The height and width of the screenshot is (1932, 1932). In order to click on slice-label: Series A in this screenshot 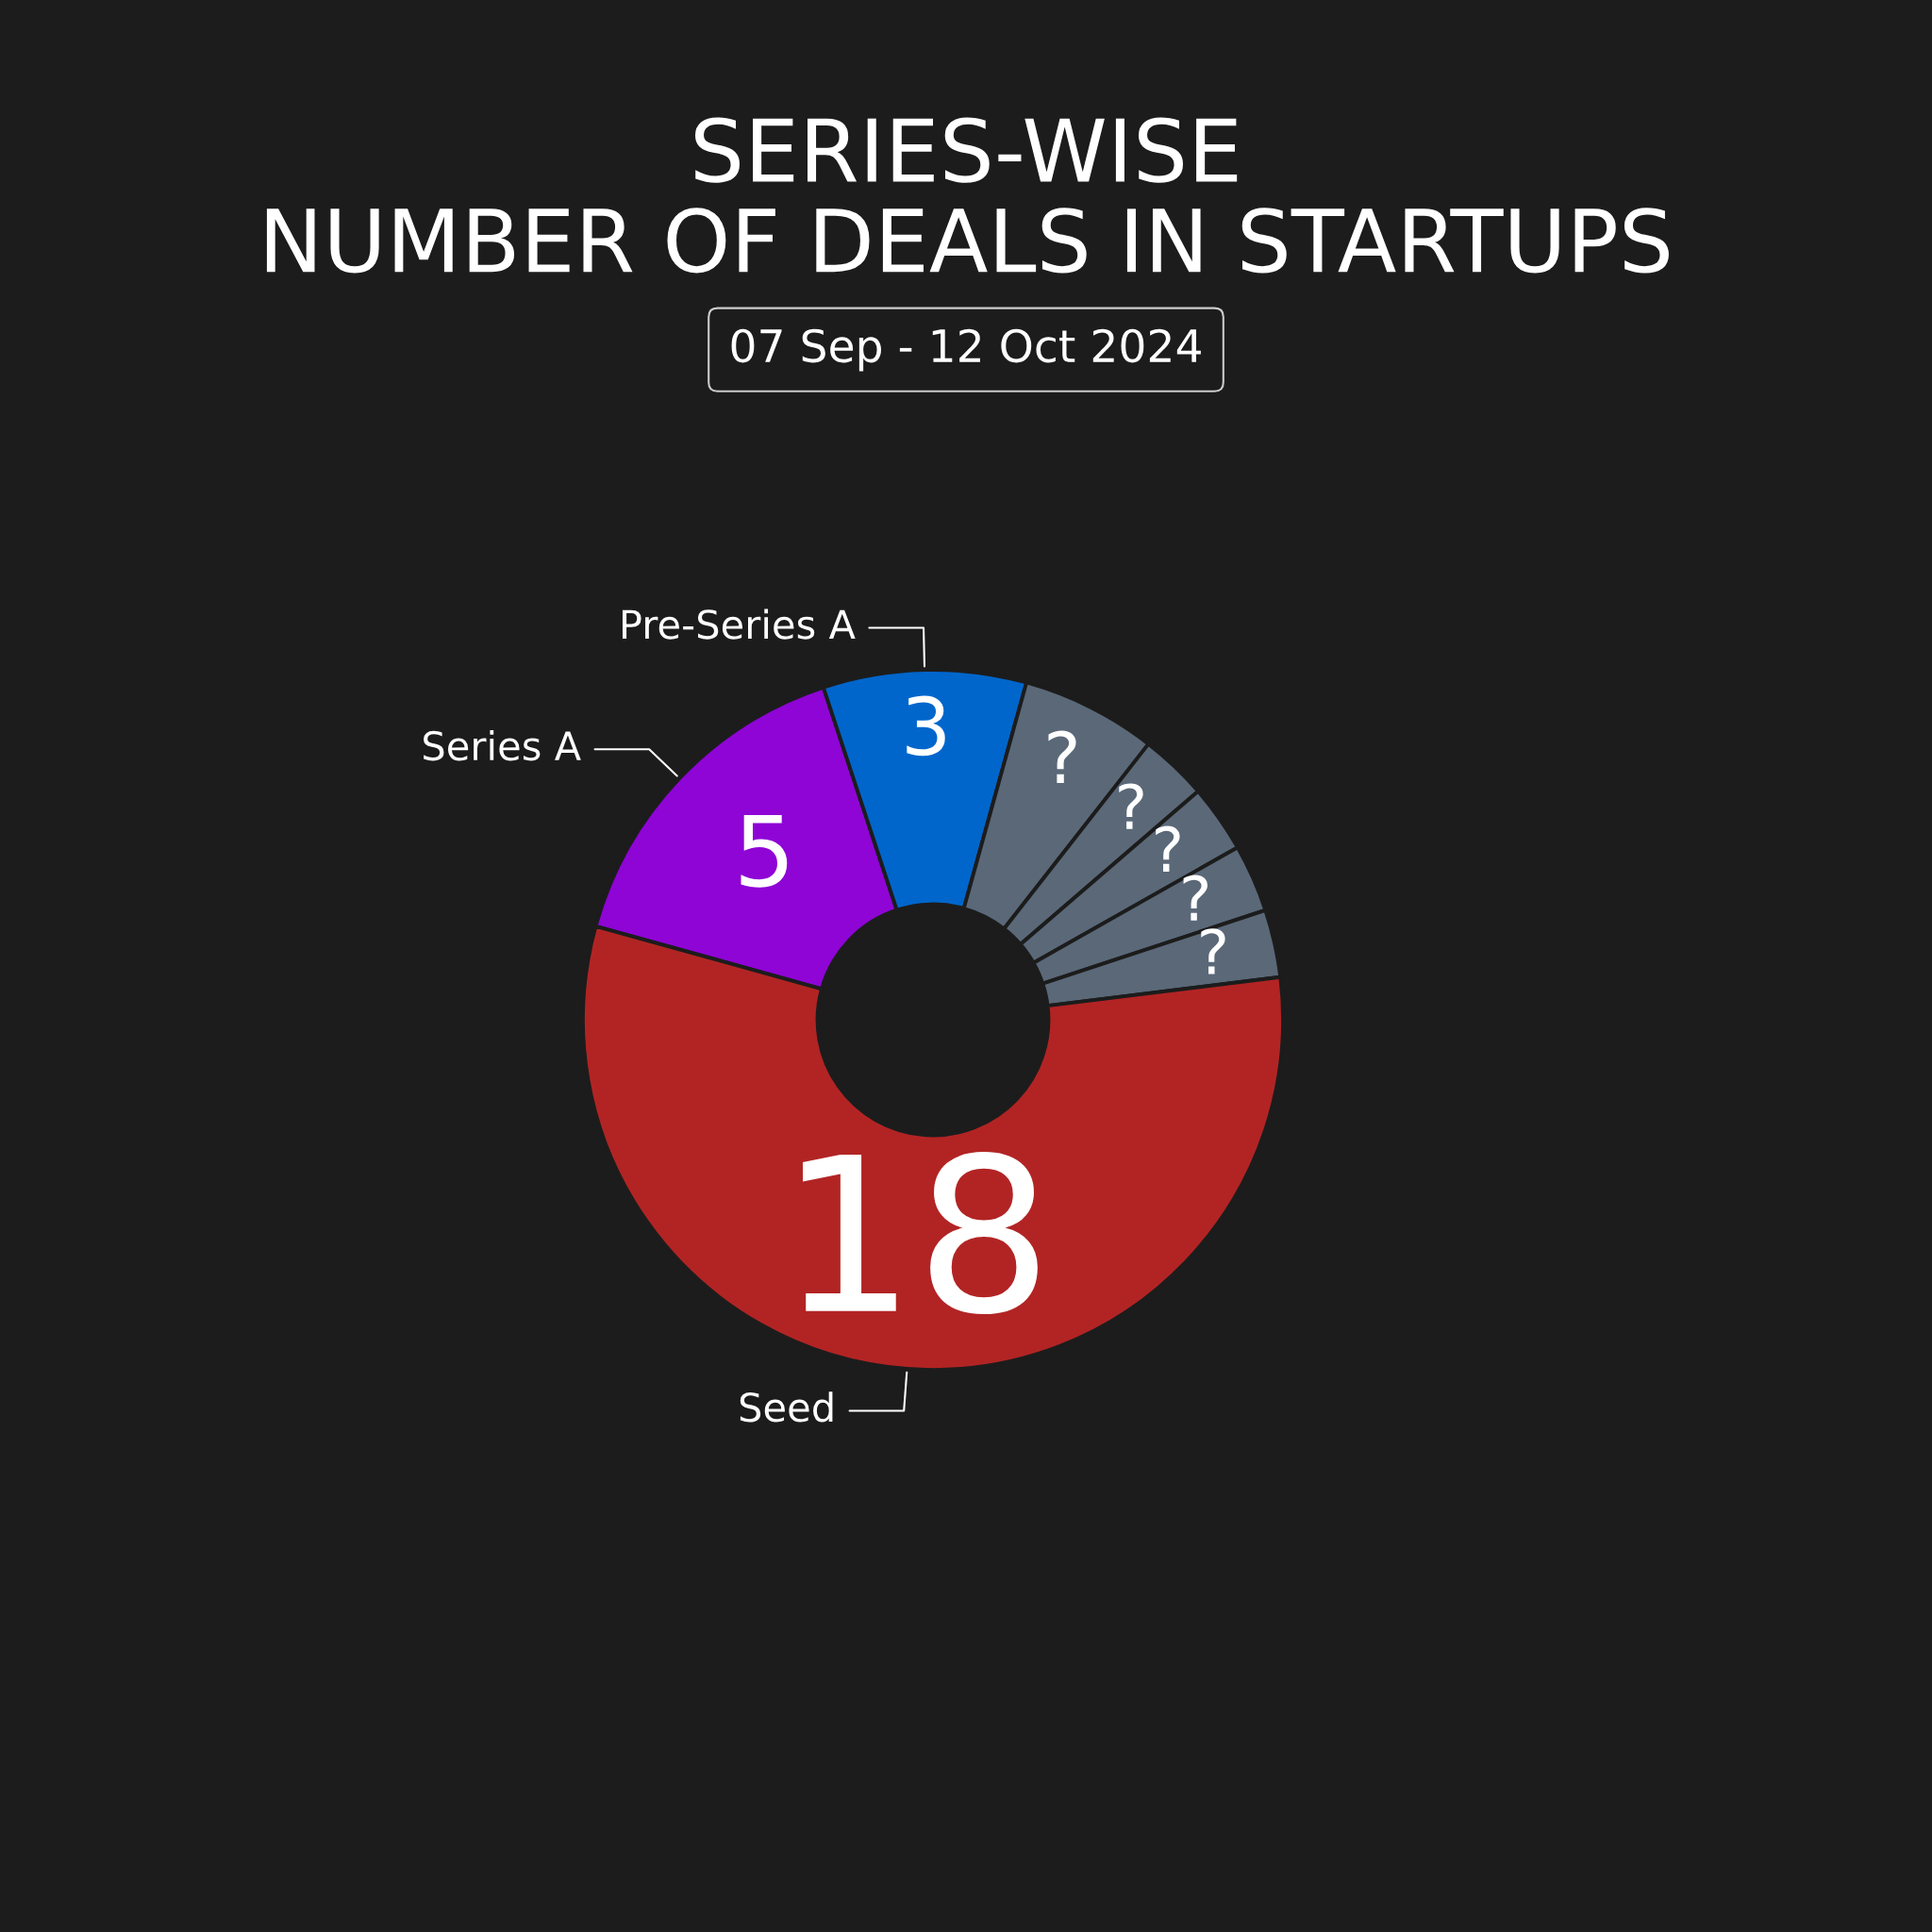, I will do `click(502, 746)`.